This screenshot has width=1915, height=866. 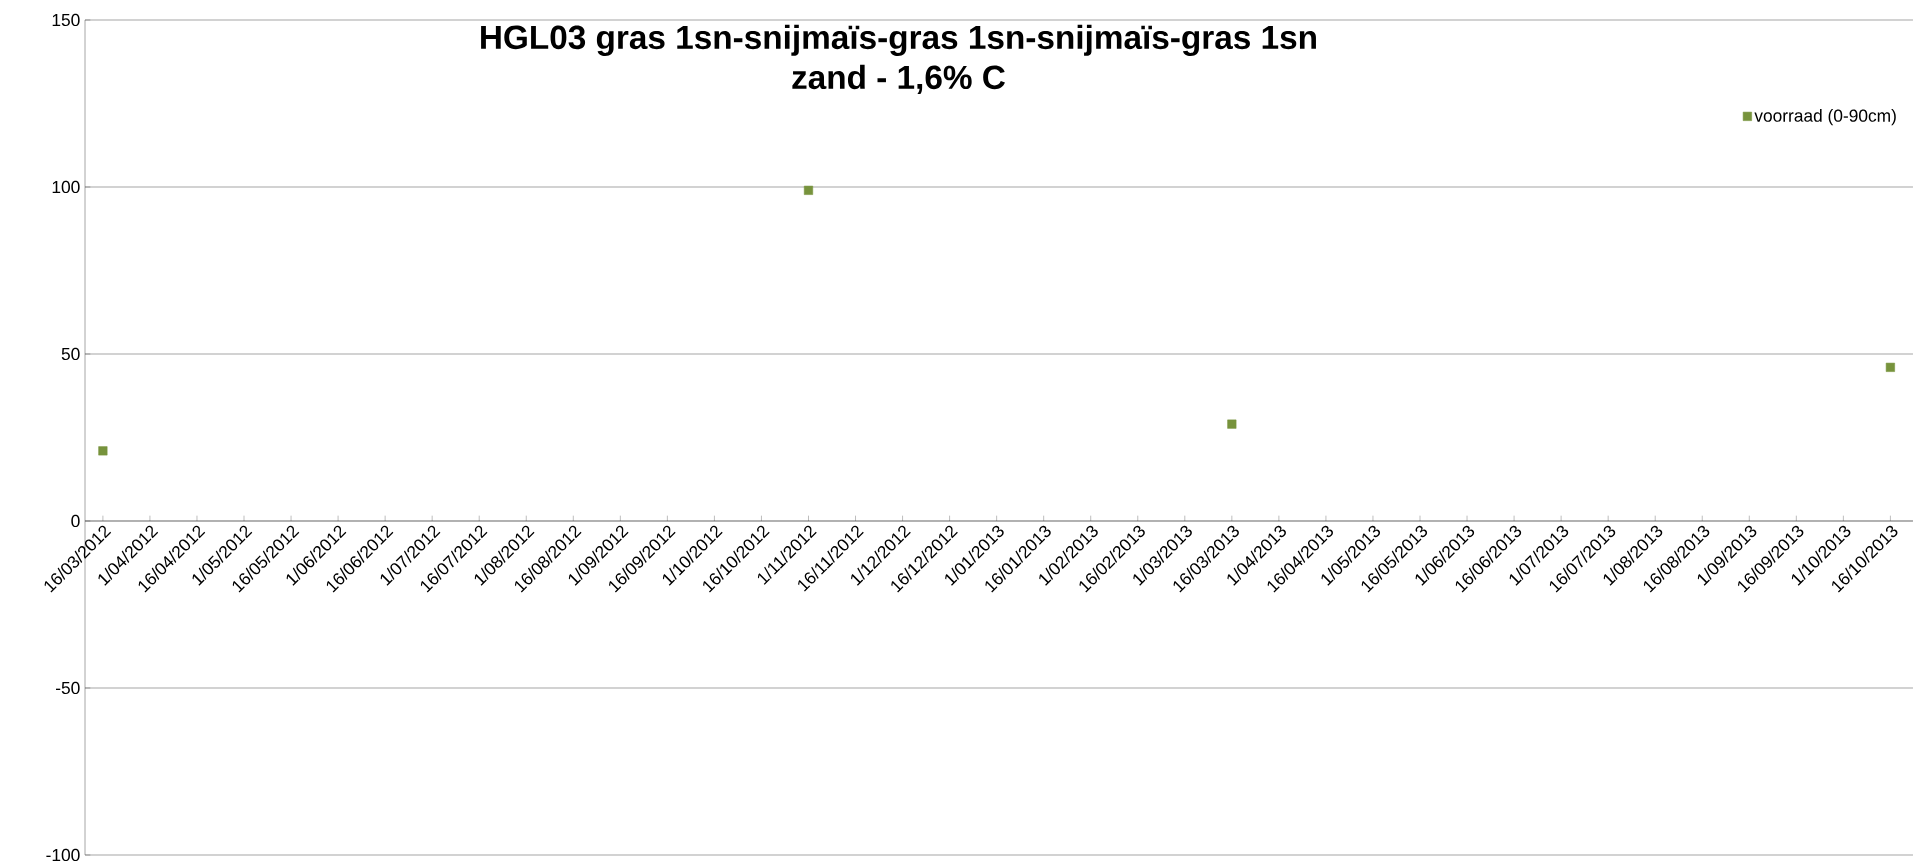 What do you see at coordinates (63, 855) in the screenshot?
I see `y-tick-label: -100` at bounding box center [63, 855].